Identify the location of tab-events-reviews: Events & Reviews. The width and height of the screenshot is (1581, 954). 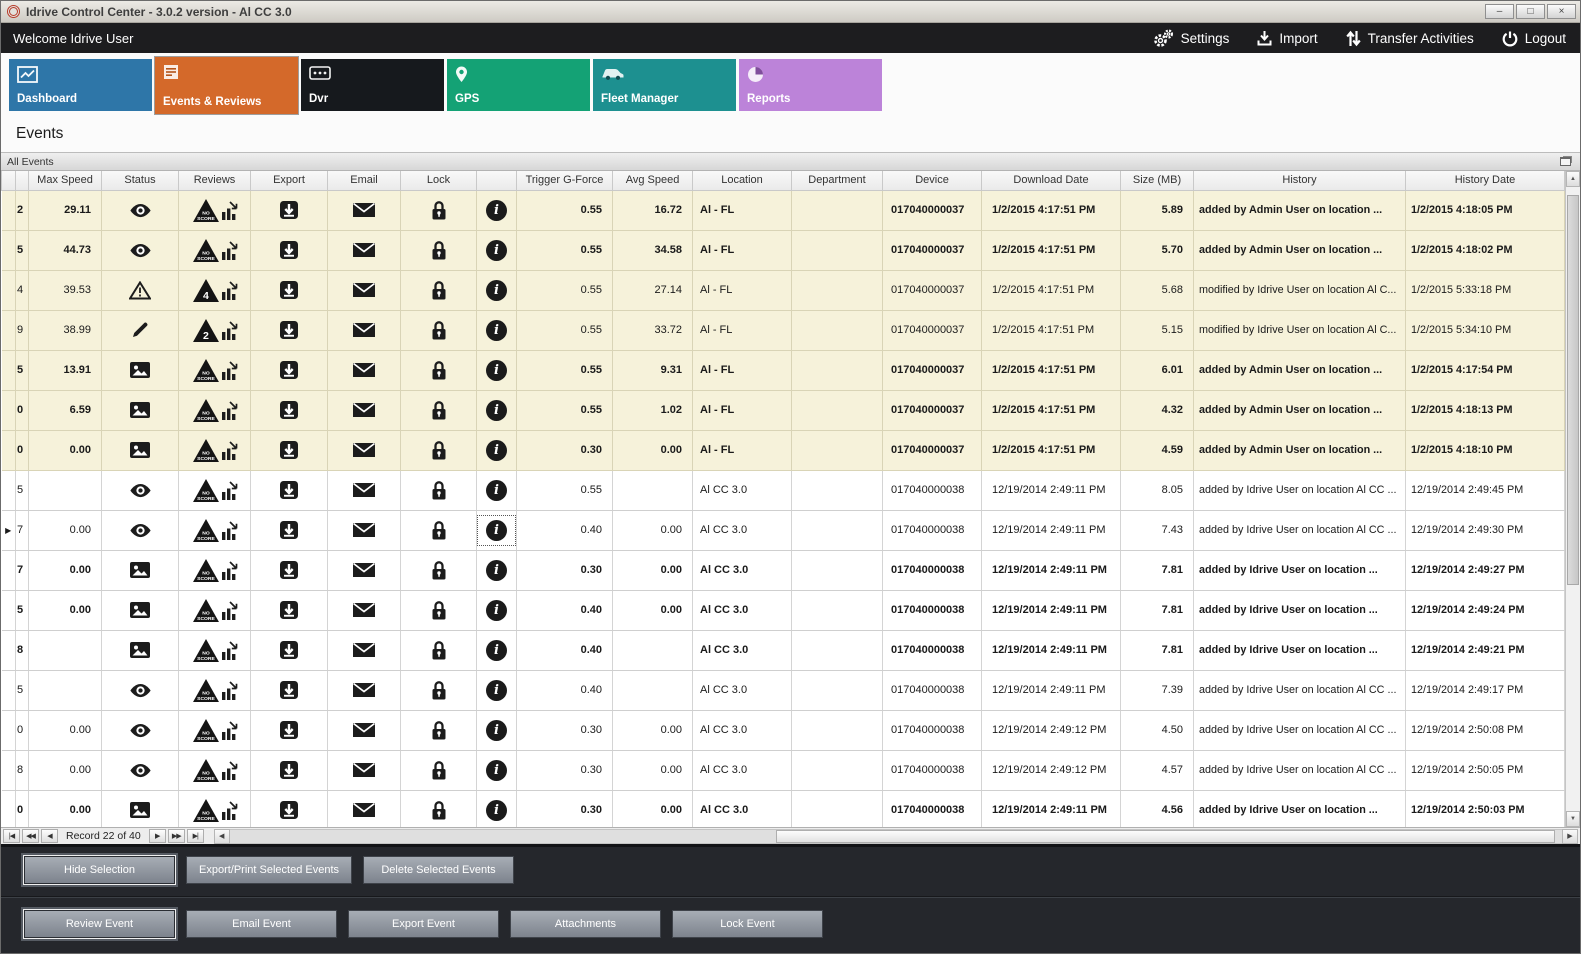
(226, 85).